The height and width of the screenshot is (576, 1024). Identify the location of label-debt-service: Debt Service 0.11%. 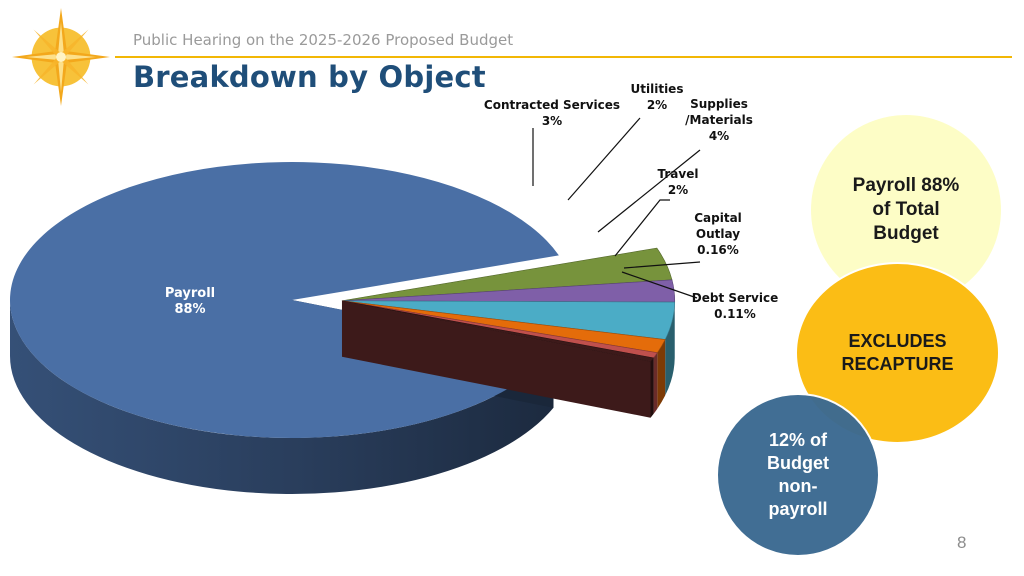
(735, 306).